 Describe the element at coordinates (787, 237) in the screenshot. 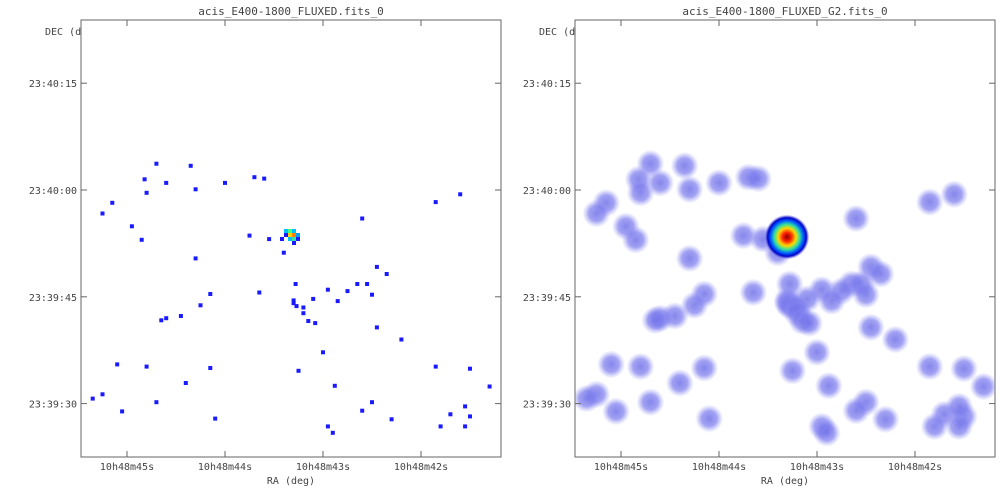

I see `bright-source` at that location.